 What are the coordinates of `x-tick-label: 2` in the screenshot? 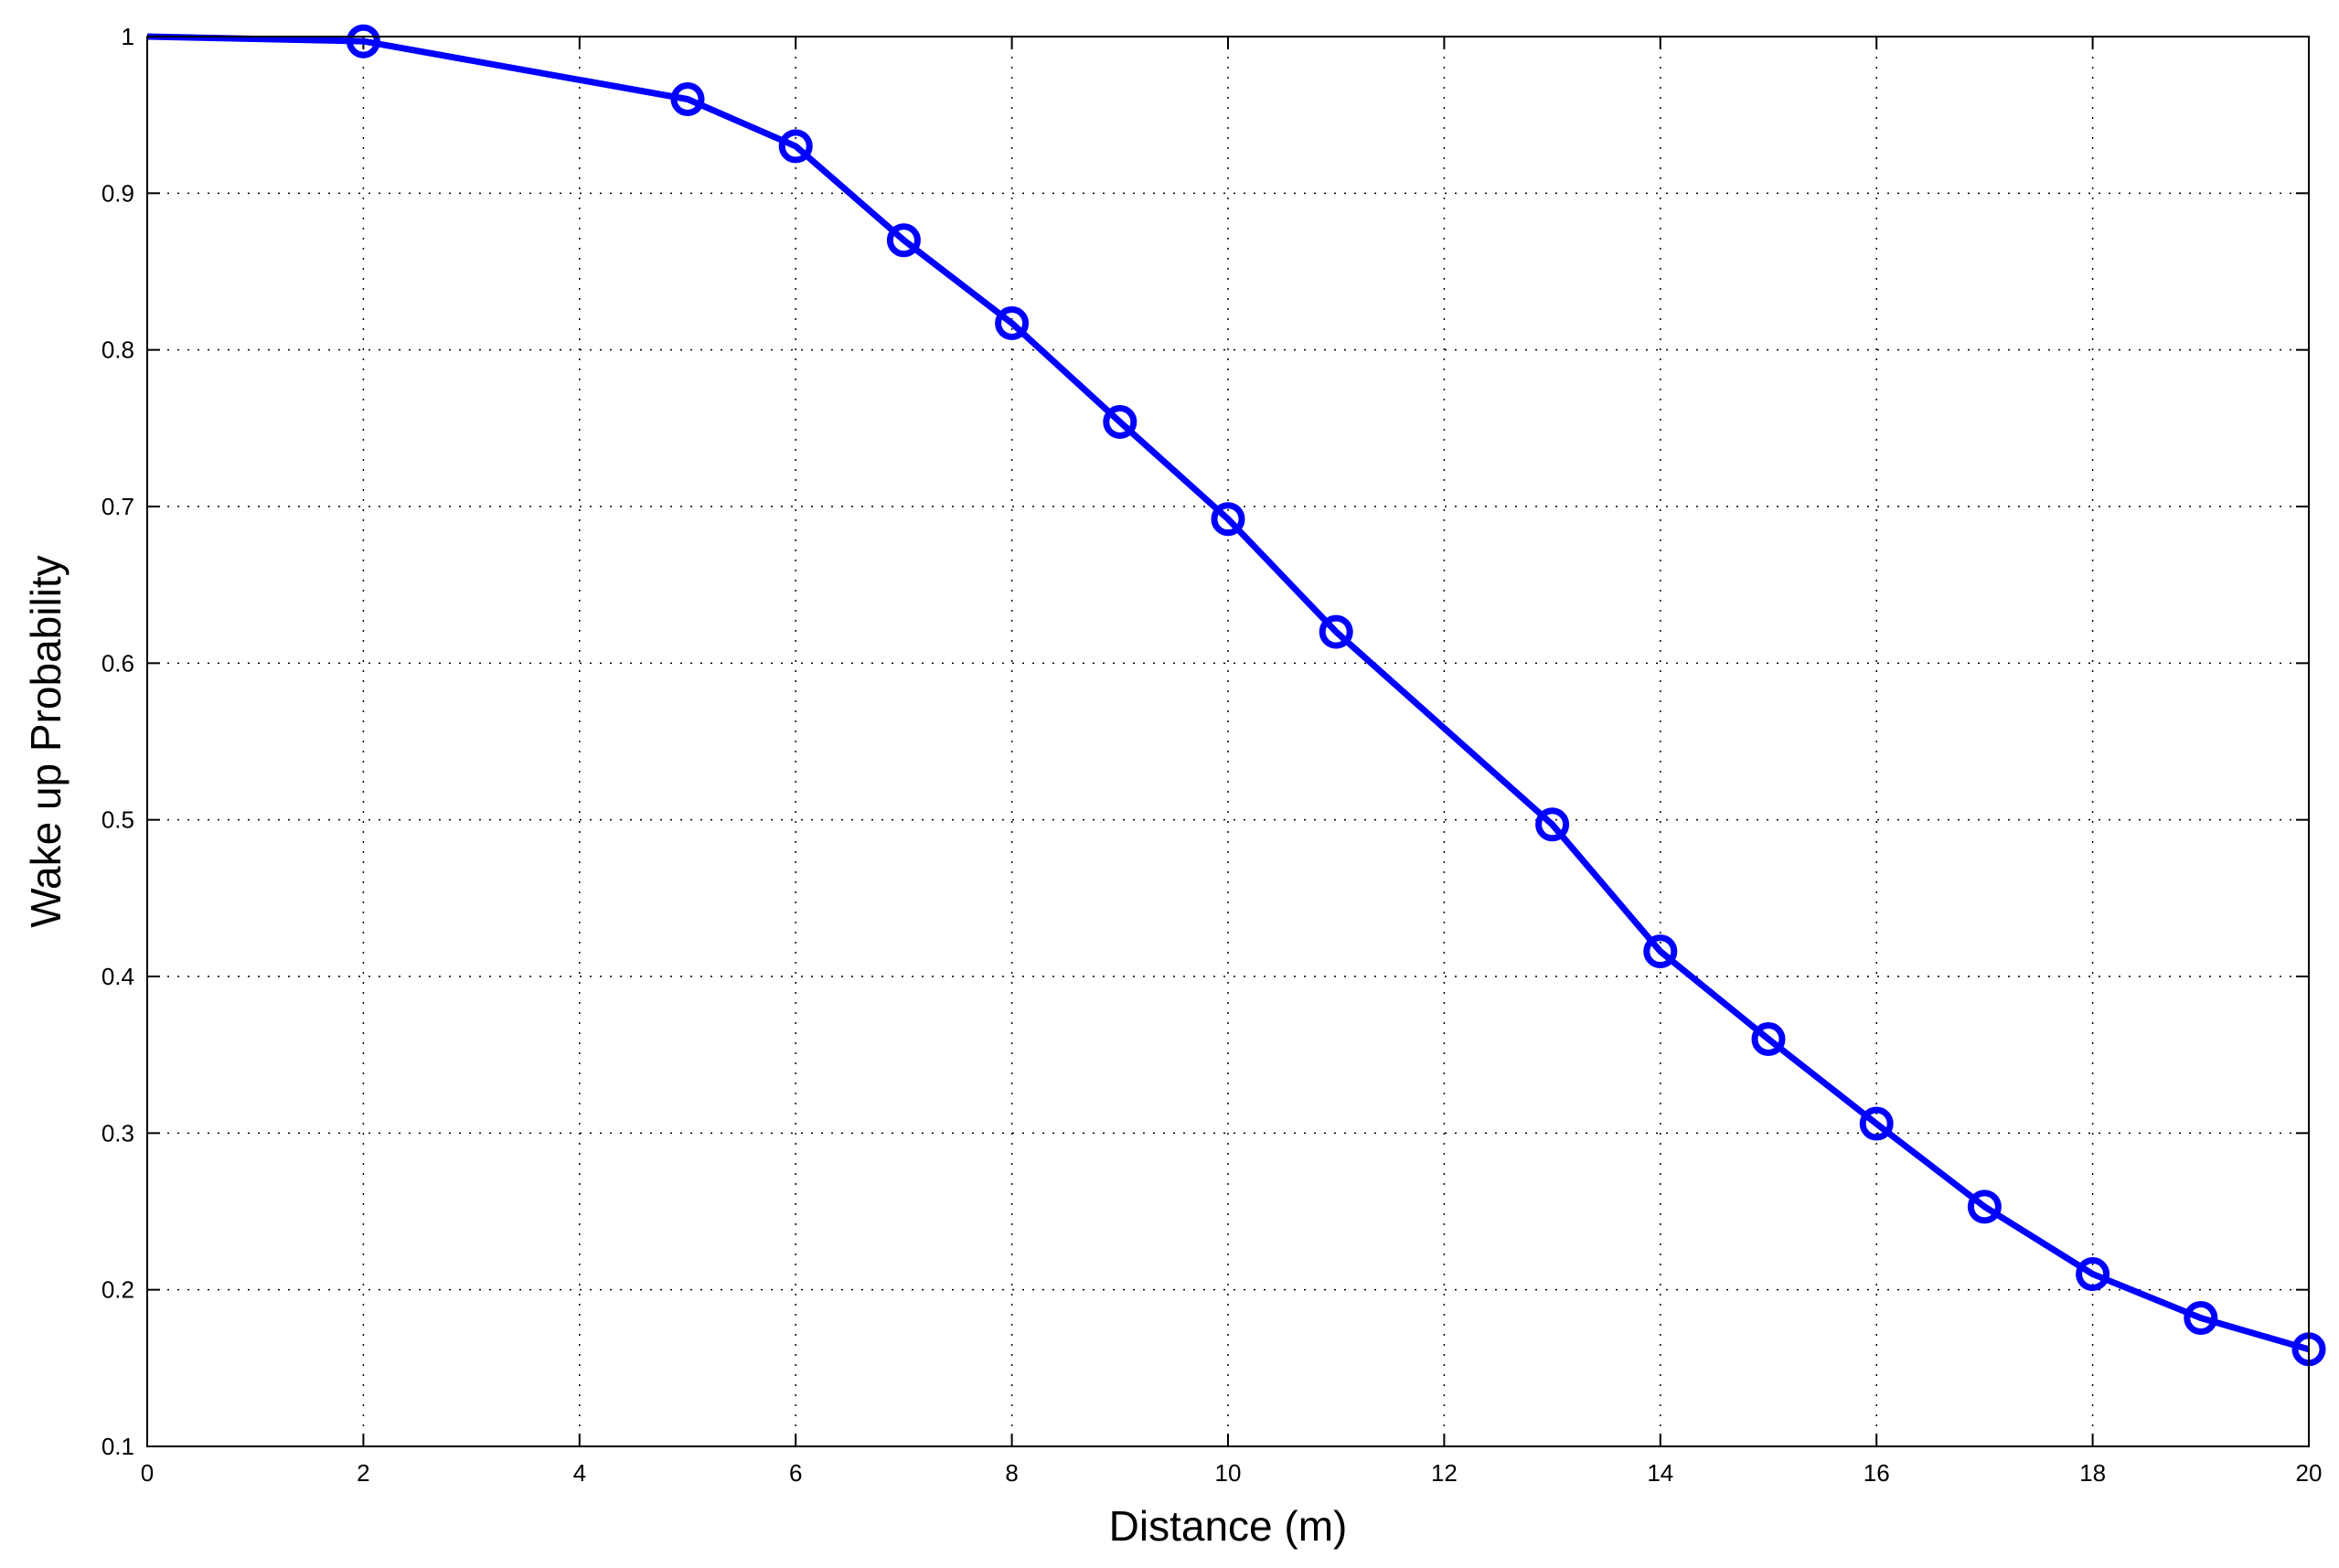 It's located at (363, 1473).